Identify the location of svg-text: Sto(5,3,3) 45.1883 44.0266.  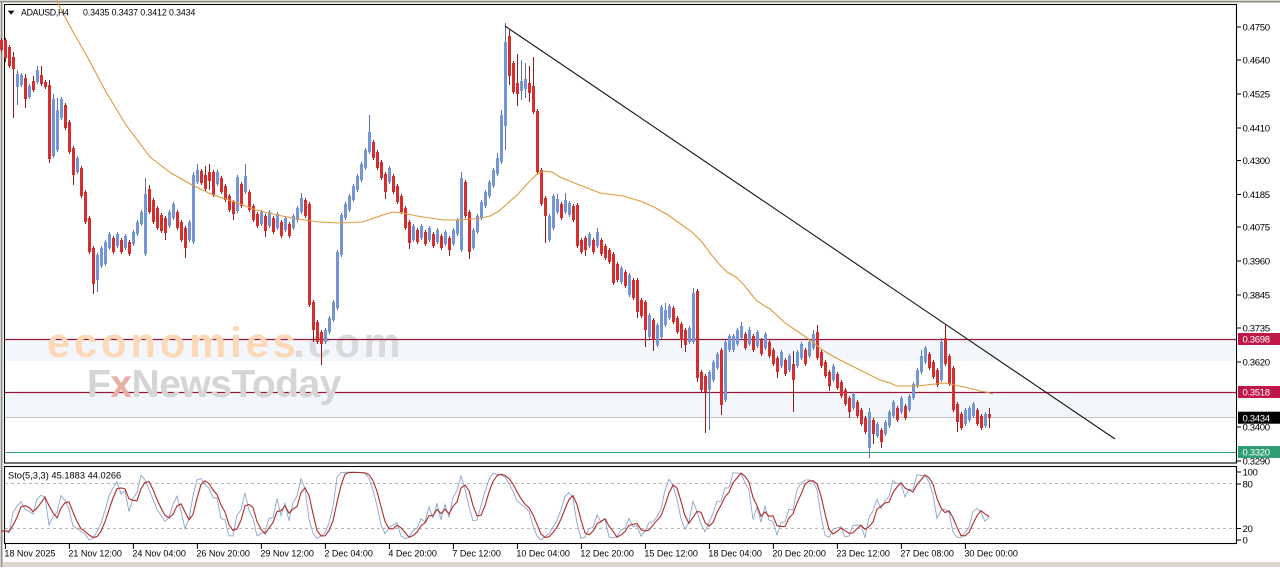
(64, 476).